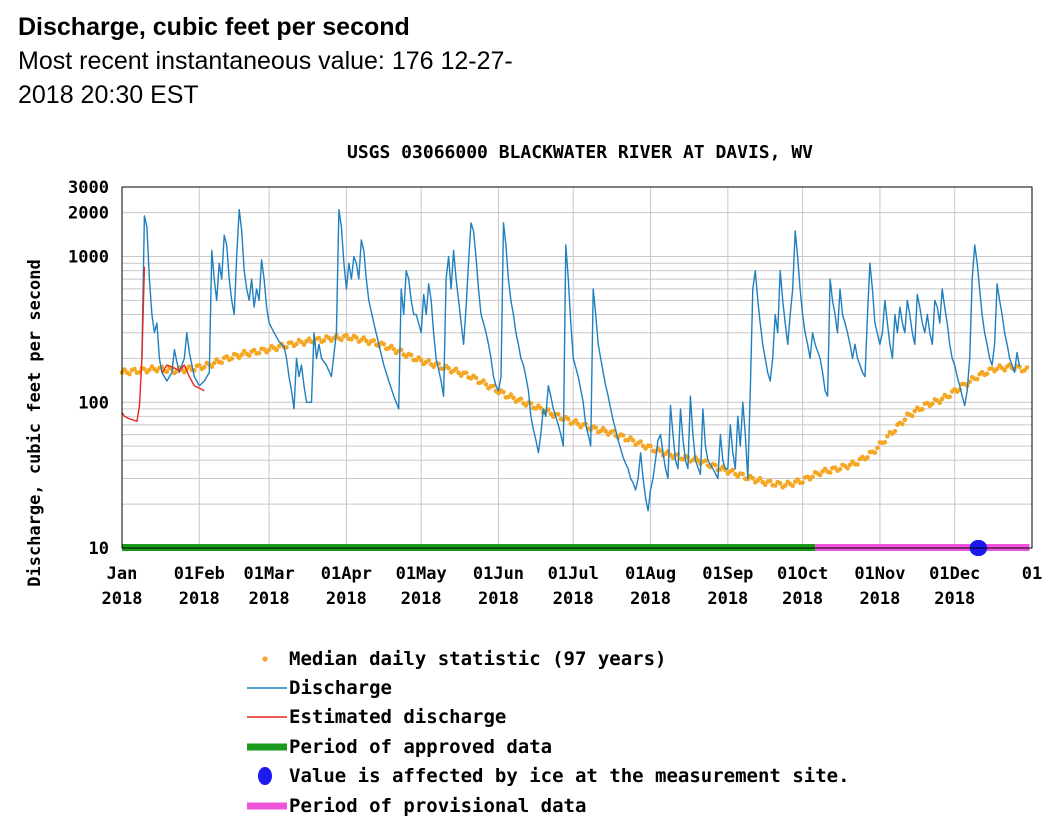 This screenshot has height=833, width=1059. What do you see at coordinates (88, 188) in the screenshot?
I see `y-tick-label: 3000` at bounding box center [88, 188].